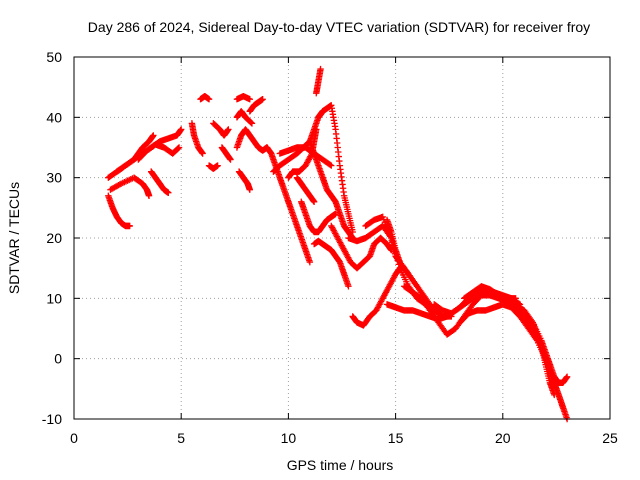  I want to click on x-axis-label: GPS time / hours, so click(340, 465).